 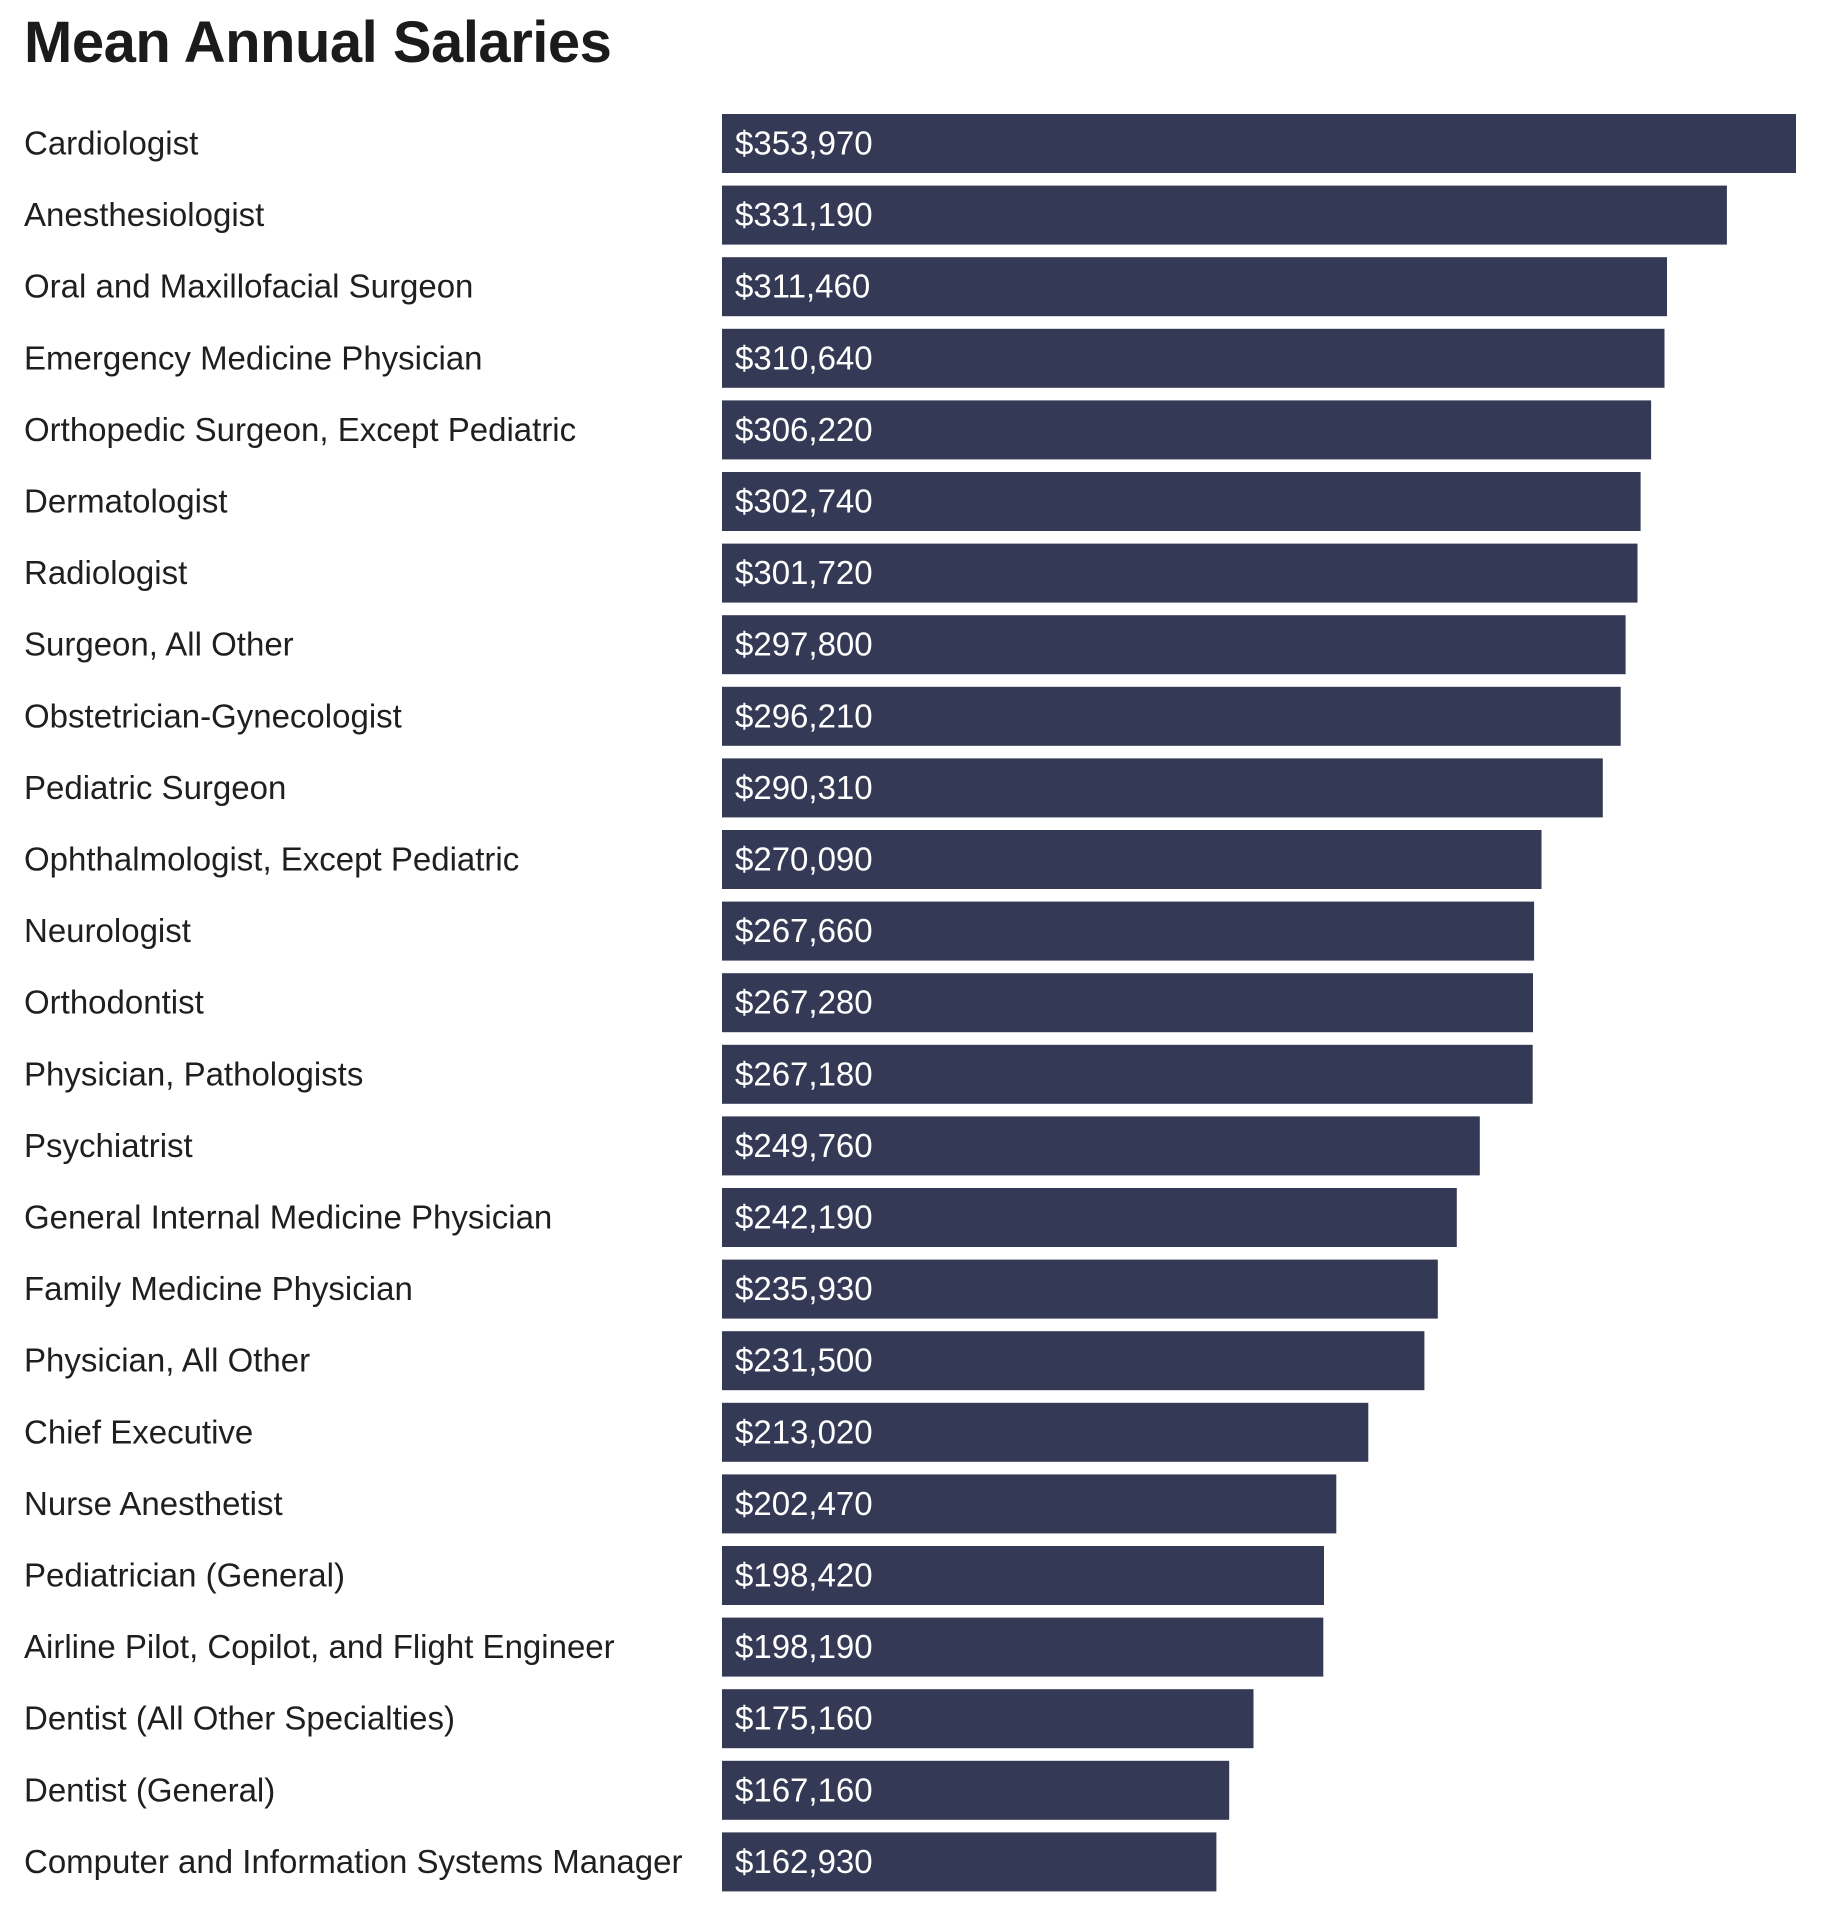 What do you see at coordinates (804, 214) in the screenshot?
I see `bar-value-label: $331,190` at bounding box center [804, 214].